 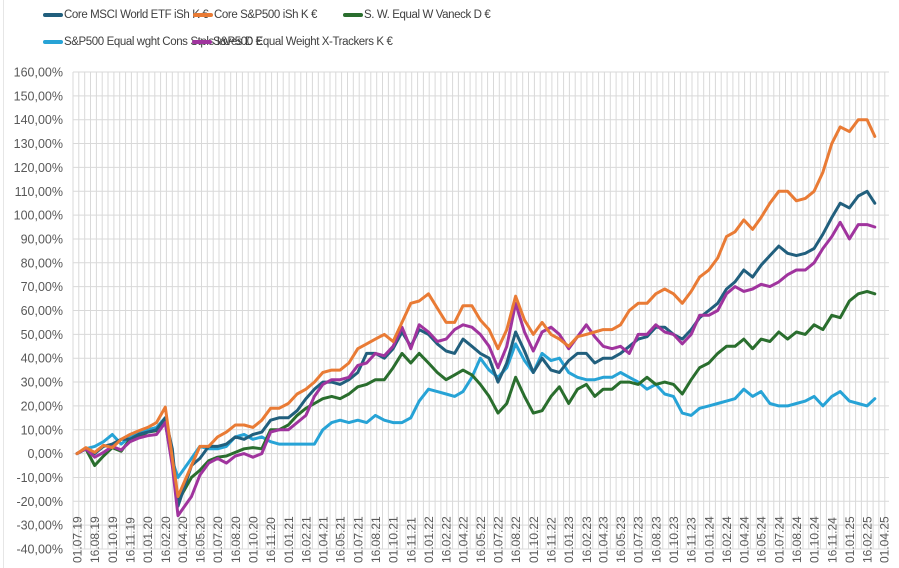 What do you see at coordinates (639, 539) in the screenshot?
I see `x-tick-label: 01.07.23` at bounding box center [639, 539].